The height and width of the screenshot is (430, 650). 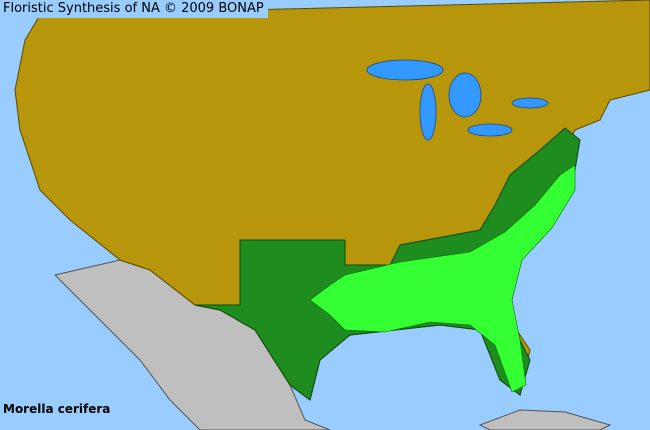 I want to click on great-lakes, so click(x=457, y=100).